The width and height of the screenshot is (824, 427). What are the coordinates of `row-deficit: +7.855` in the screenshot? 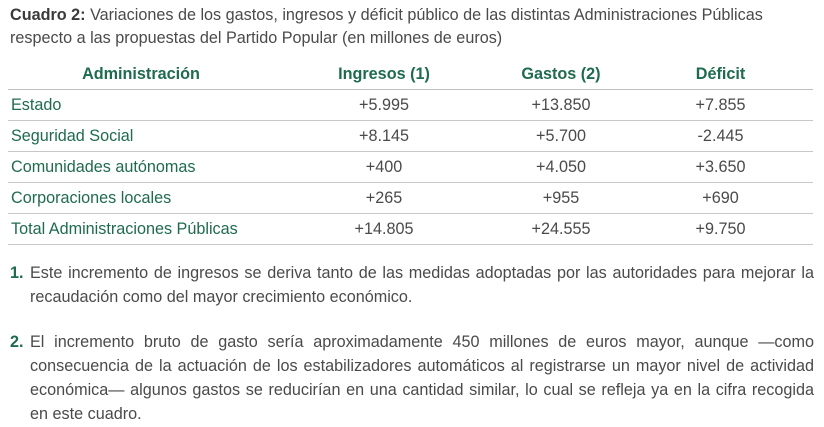 It's located at (720, 105).